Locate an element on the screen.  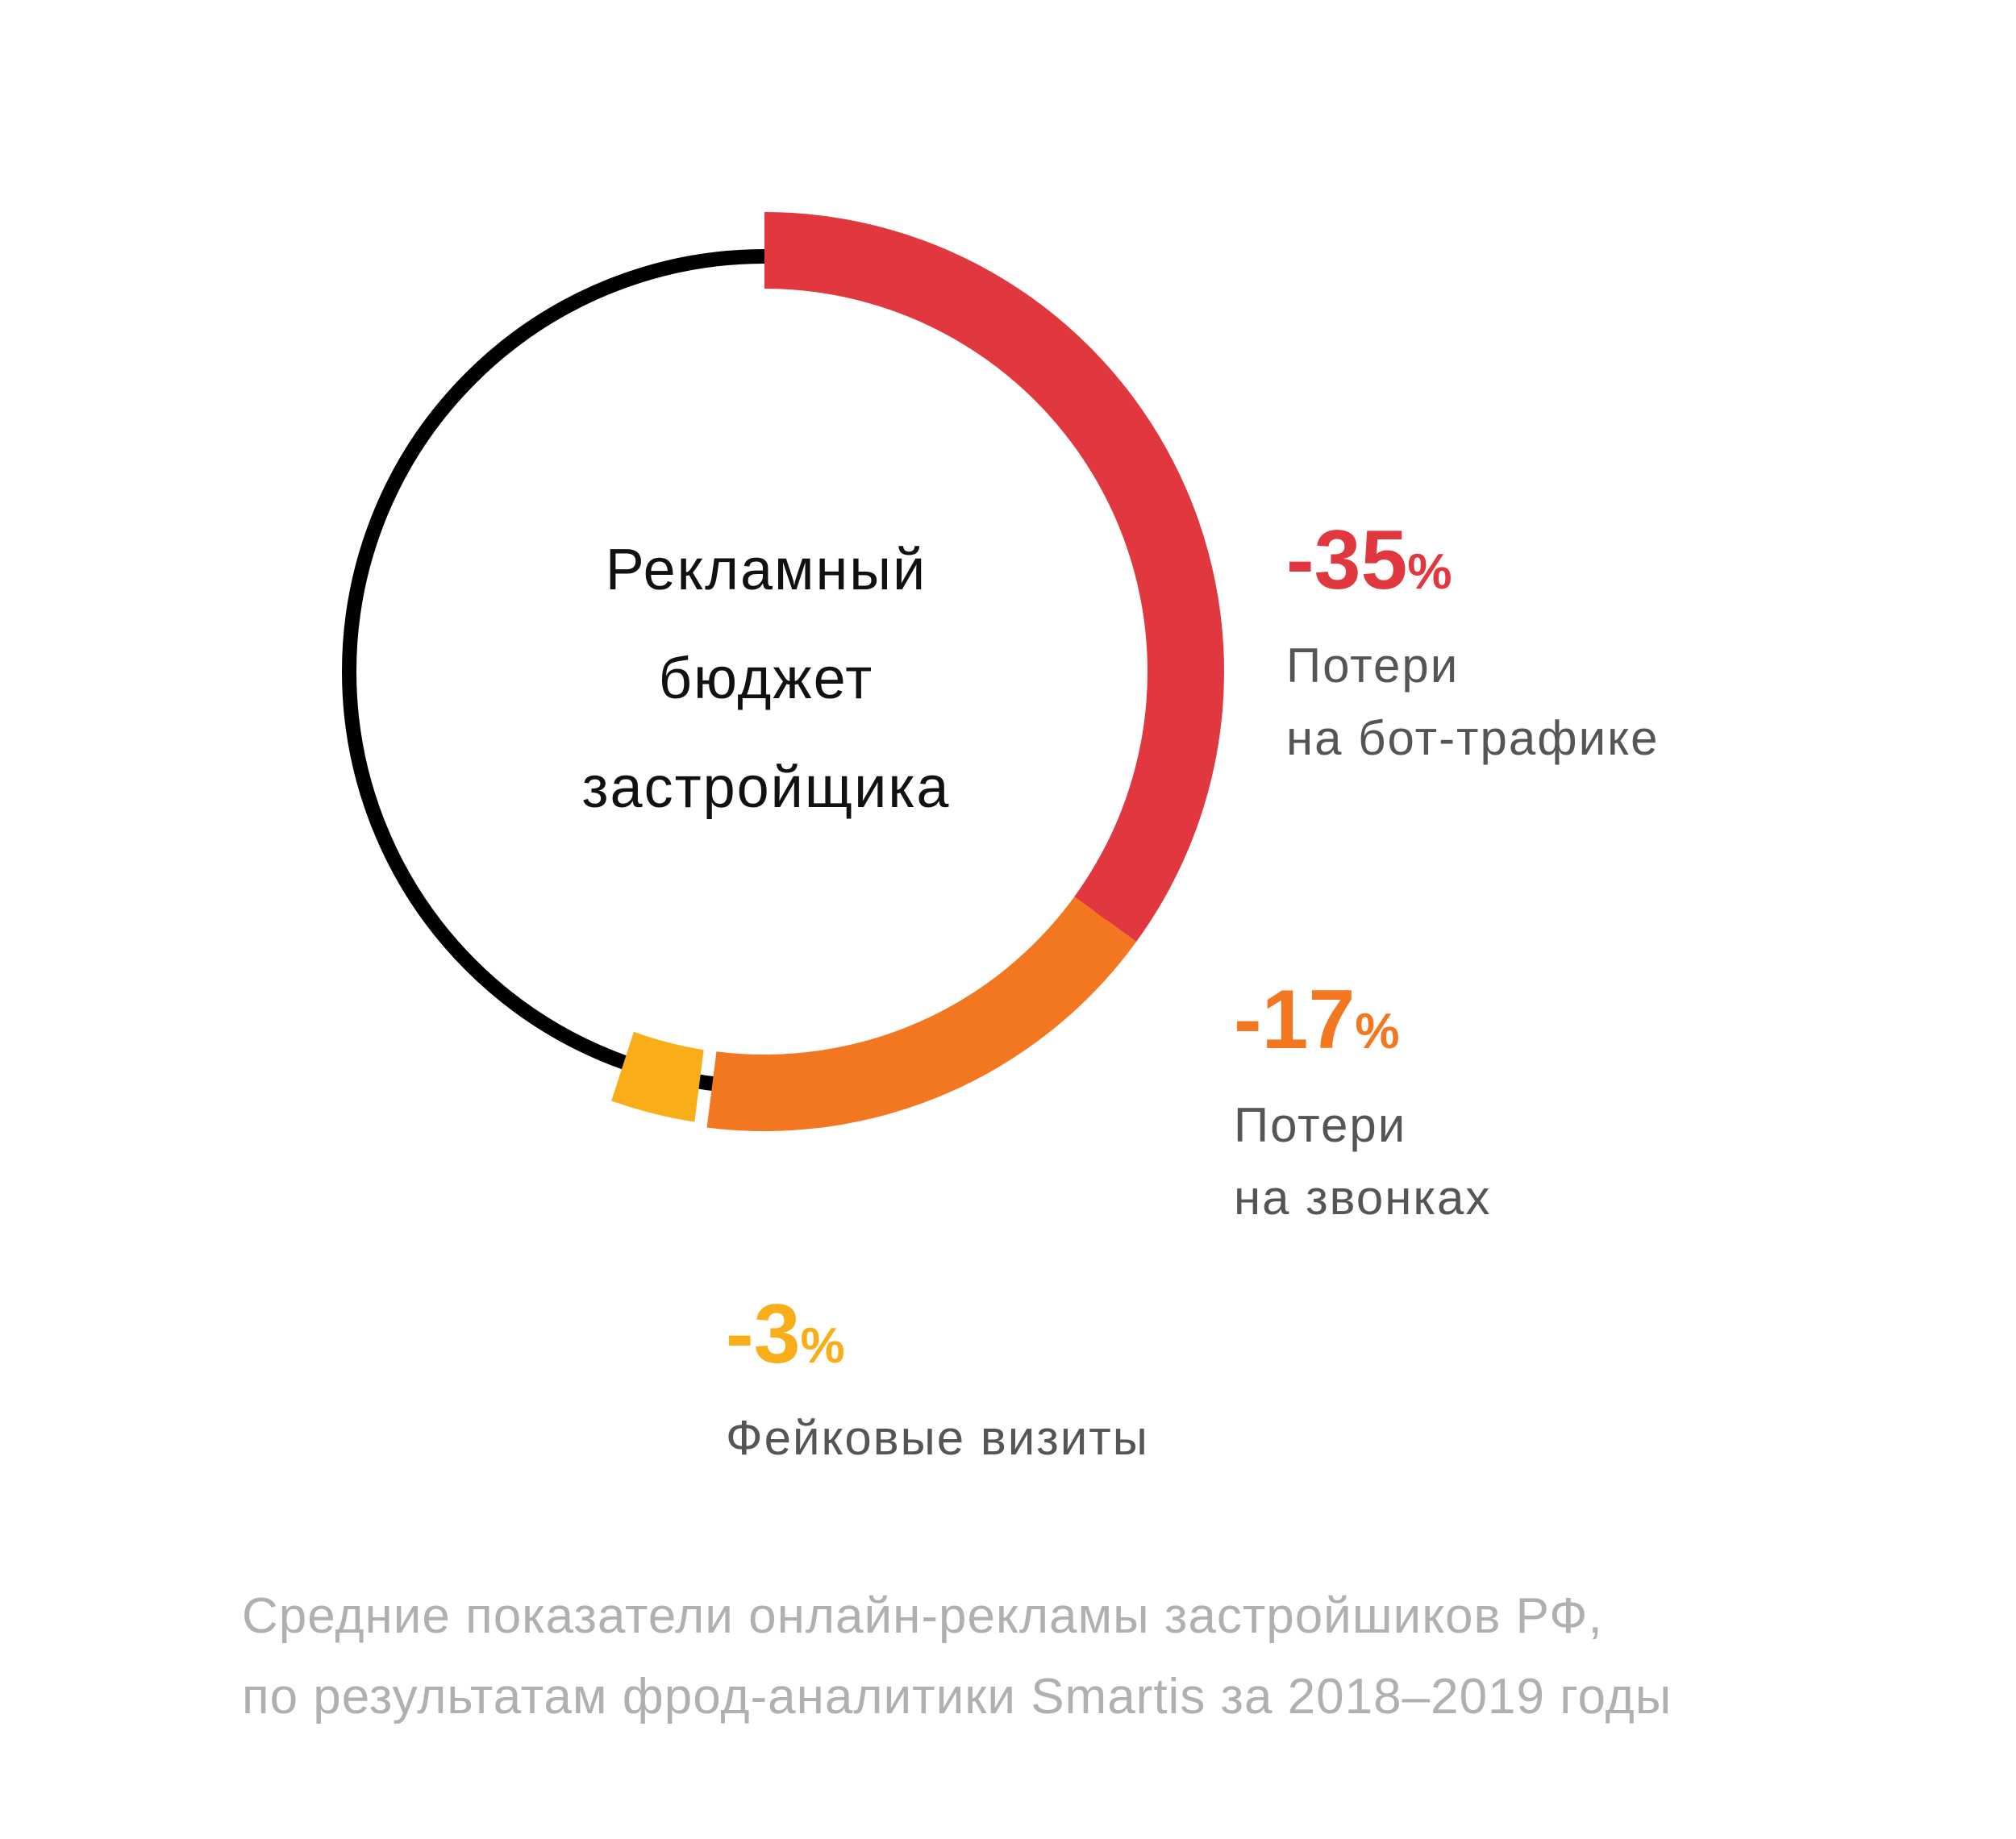
segment-fake-visits is located at coordinates (657, 1076).